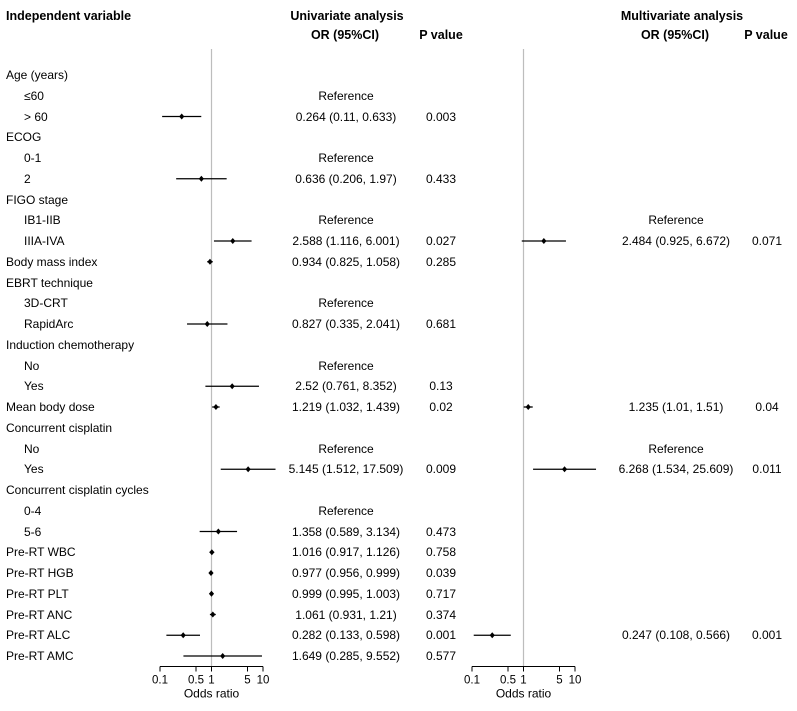 The height and width of the screenshot is (711, 797). Describe the element at coordinates (767, 407) in the screenshot. I see `multivariate-p-value: 0.04` at that location.